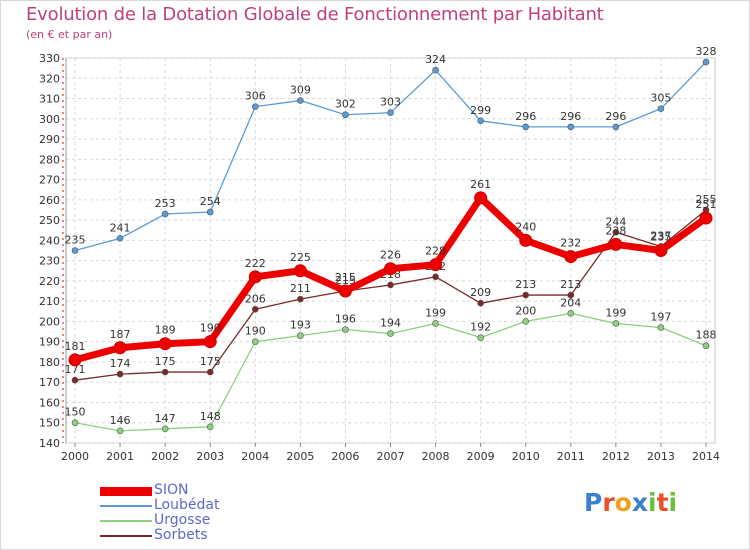 The width and height of the screenshot is (750, 550). What do you see at coordinates (49, 58) in the screenshot?
I see `y-tick-label: 330` at bounding box center [49, 58].